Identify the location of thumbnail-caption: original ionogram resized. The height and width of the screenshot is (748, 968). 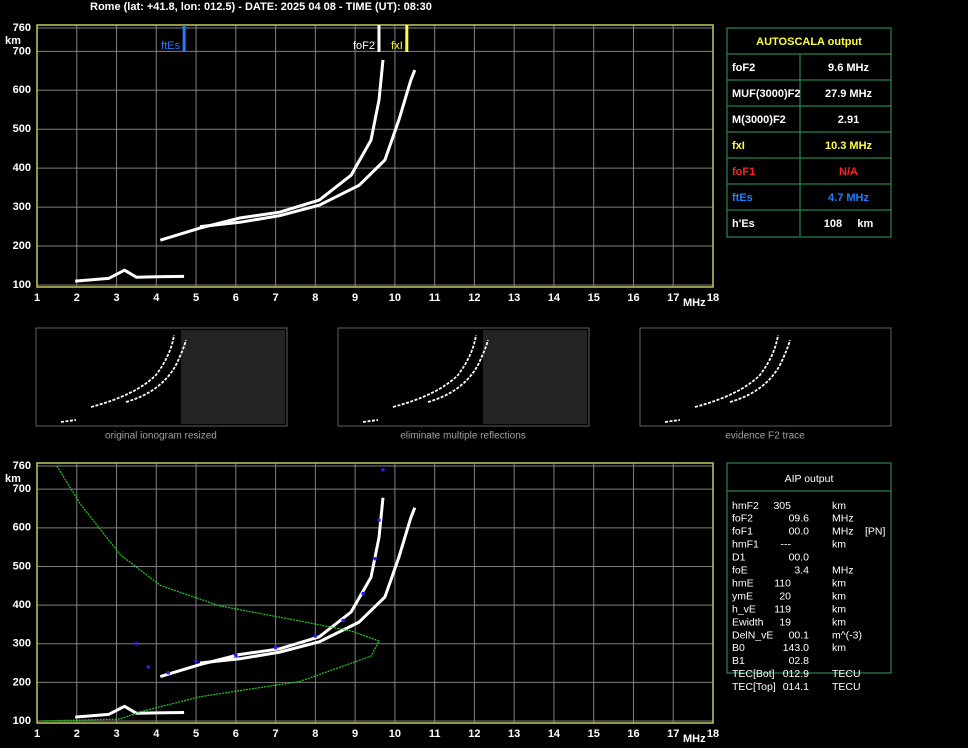
(161, 436).